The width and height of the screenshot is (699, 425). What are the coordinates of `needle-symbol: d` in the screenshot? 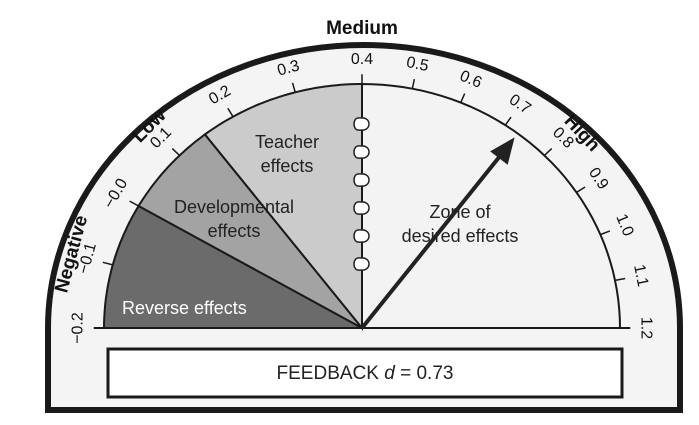 It's located at (390, 373).